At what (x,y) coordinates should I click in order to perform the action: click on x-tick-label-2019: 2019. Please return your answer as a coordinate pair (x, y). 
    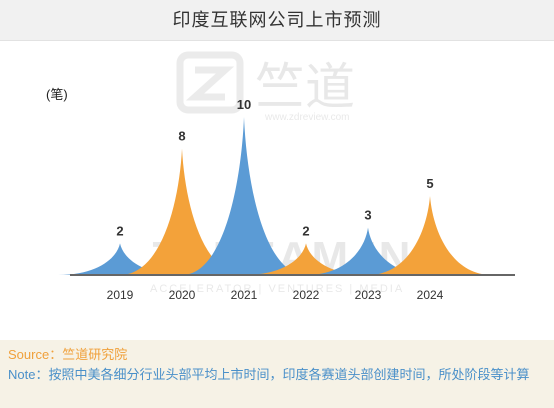
    Looking at the image, I should click on (120, 295).